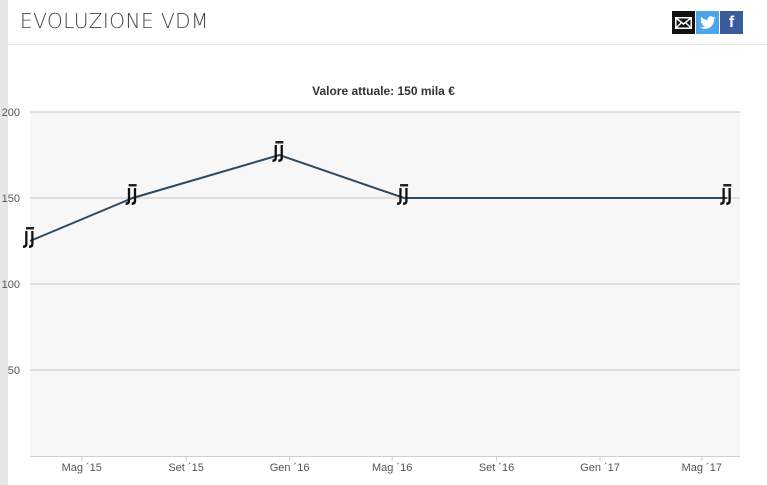 This screenshot has height=485, width=767. Describe the element at coordinates (496, 468) in the screenshot. I see `x-tick-label: Set ´16` at that location.